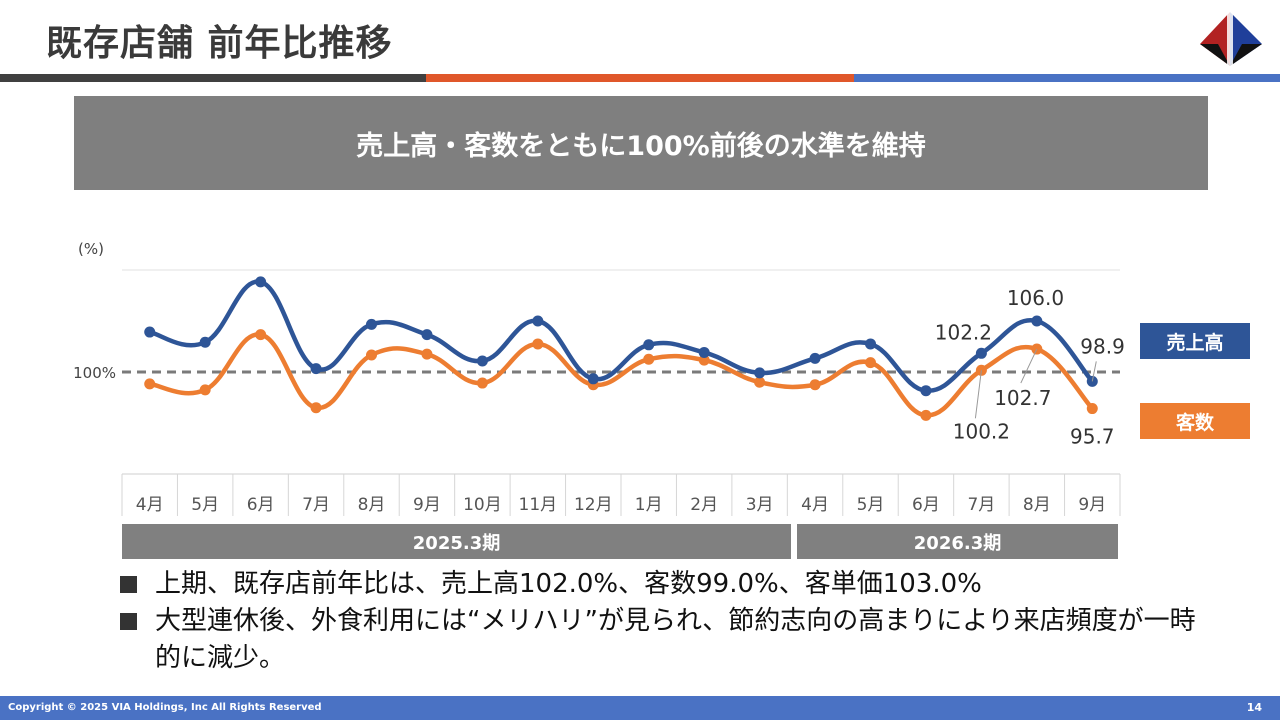  What do you see at coordinates (1022, 398) in the screenshot?
I see `data-label: 102.7` at bounding box center [1022, 398].